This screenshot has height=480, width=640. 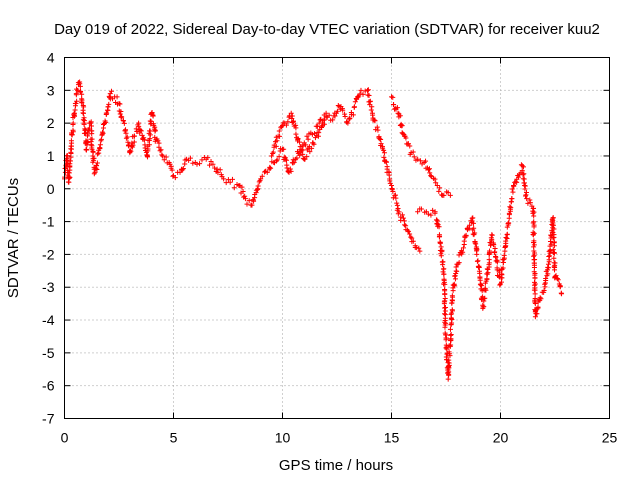 I want to click on y-tick-label: -1, so click(x=48, y=222).